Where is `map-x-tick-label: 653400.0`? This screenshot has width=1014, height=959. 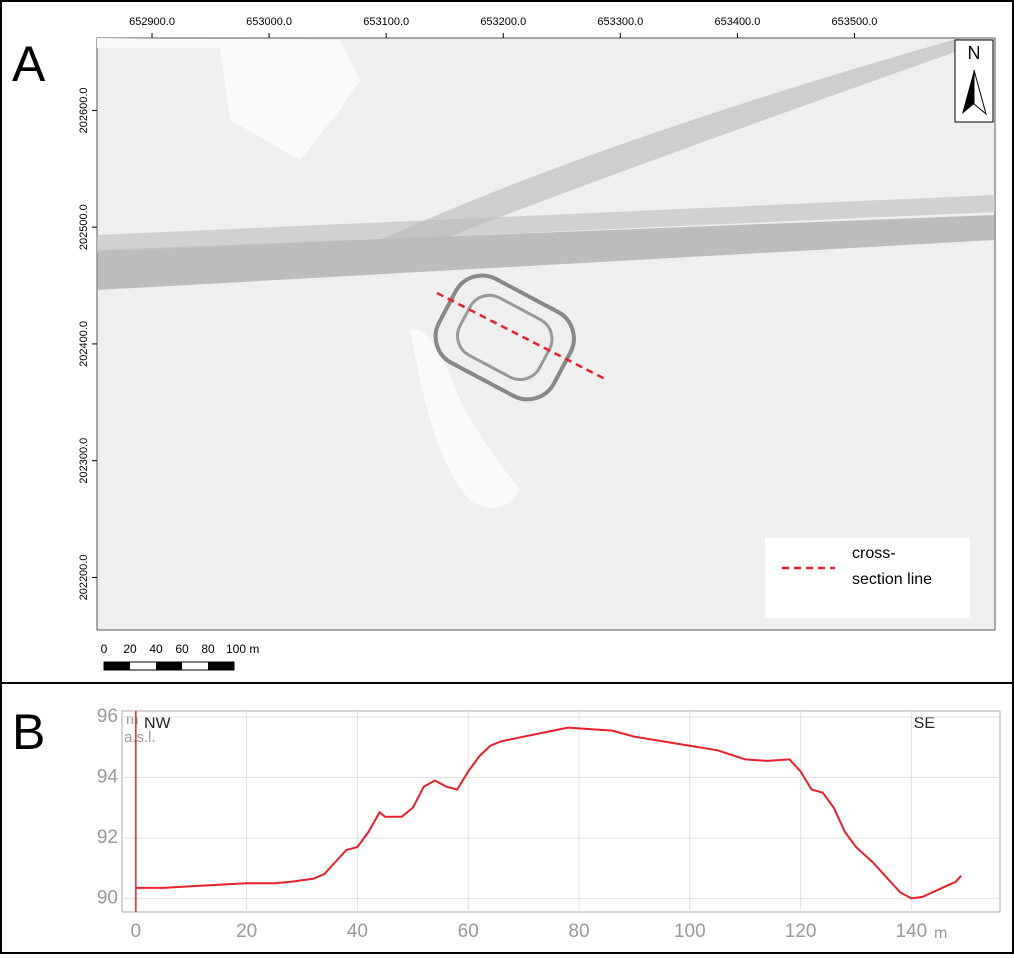
map-x-tick-label: 653400.0 is located at coordinates (737, 22).